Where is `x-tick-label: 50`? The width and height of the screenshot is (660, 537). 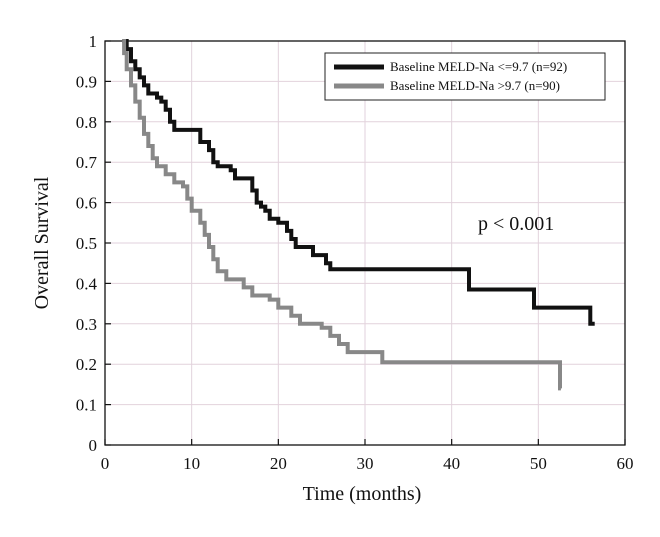 x-tick-label: 50 is located at coordinates (538, 463).